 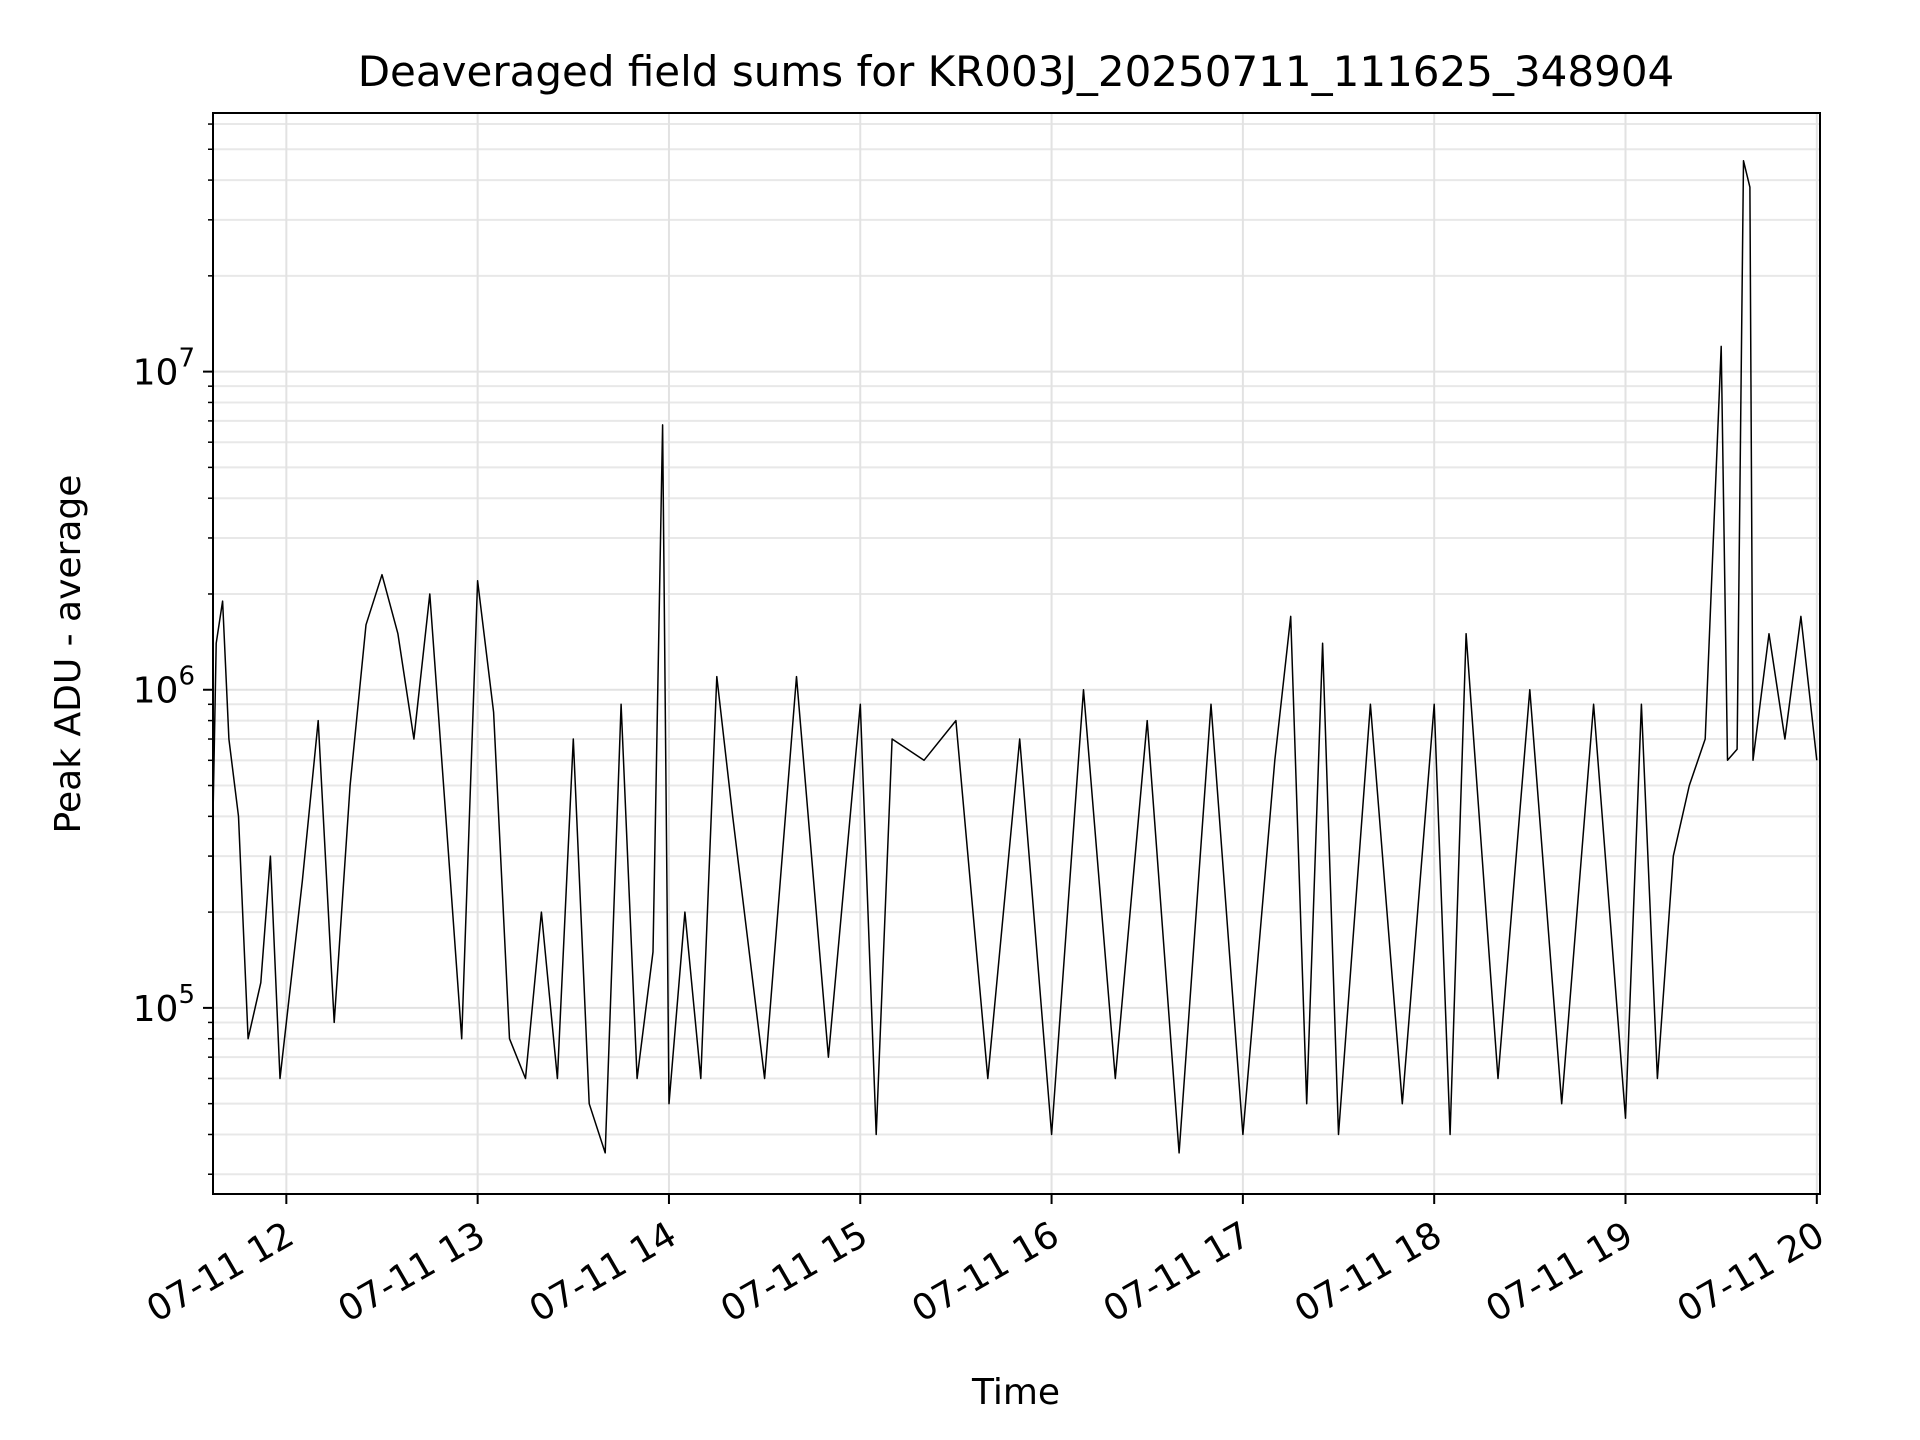 What do you see at coordinates (985, 1272) in the screenshot?
I see `x-tick-label: 07-11 16` at bounding box center [985, 1272].